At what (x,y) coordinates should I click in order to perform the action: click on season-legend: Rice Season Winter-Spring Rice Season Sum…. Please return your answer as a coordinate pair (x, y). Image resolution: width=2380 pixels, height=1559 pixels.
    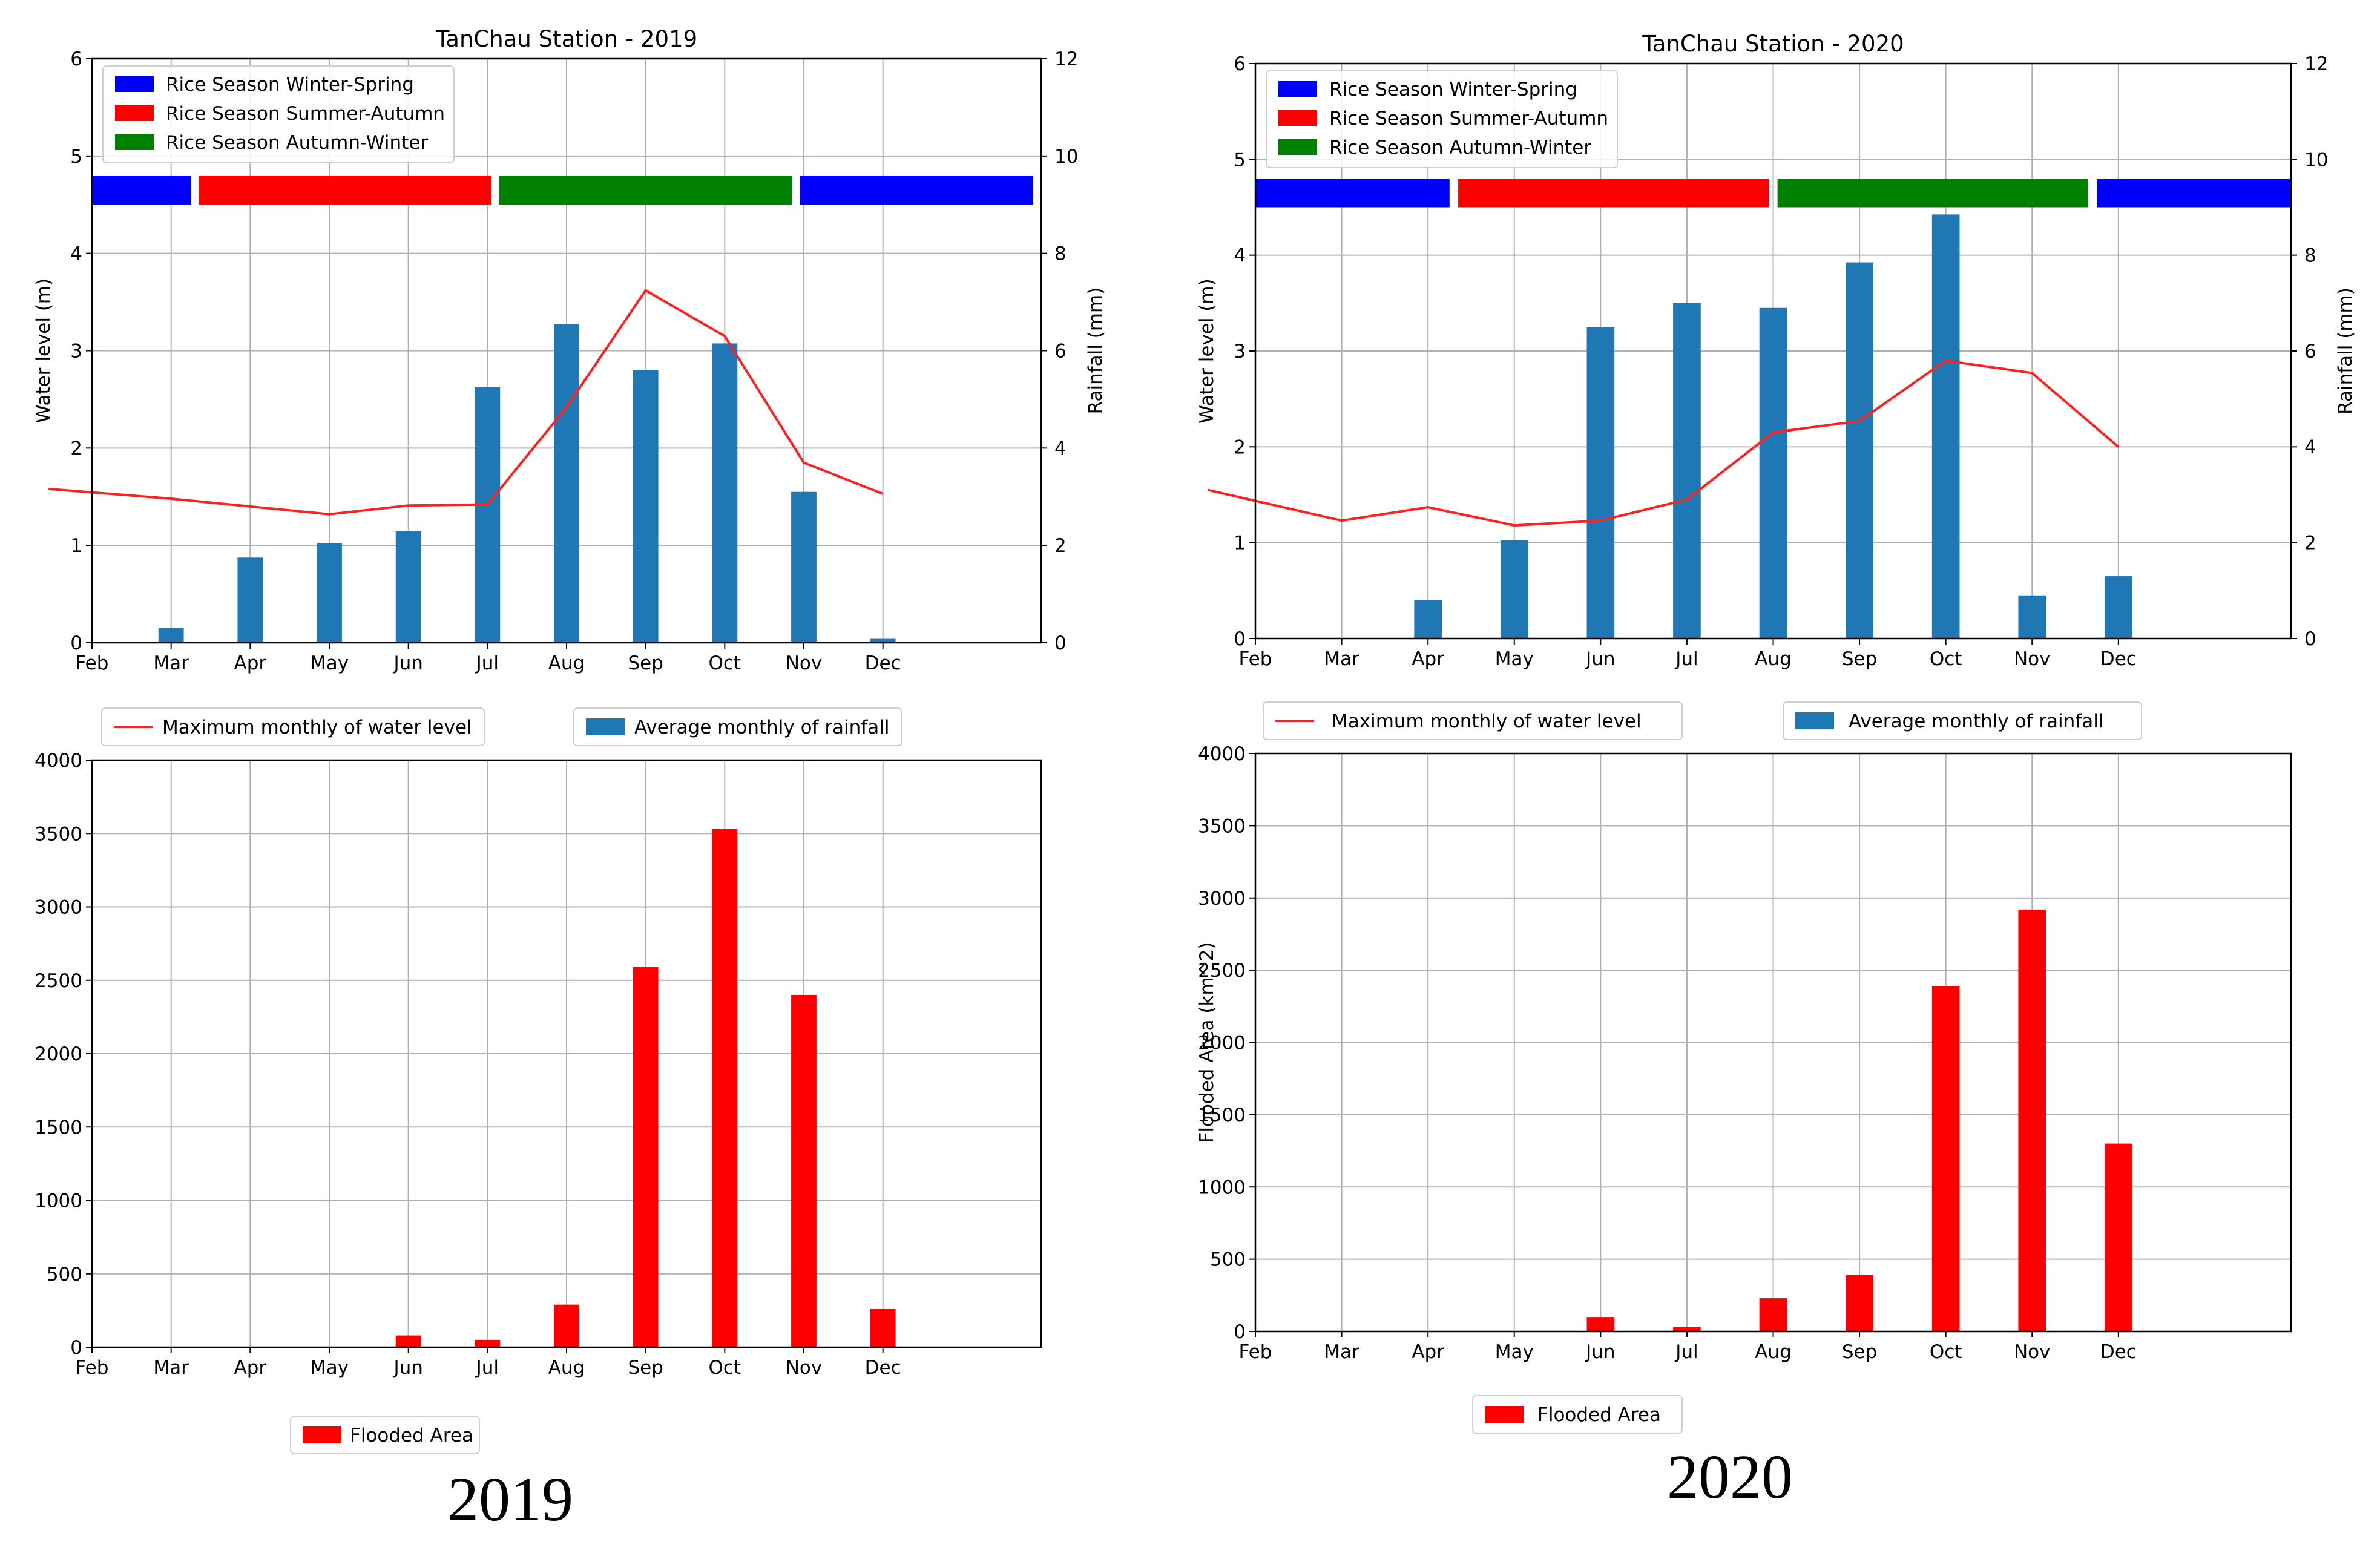
    Looking at the image, I should click on (278, 114).